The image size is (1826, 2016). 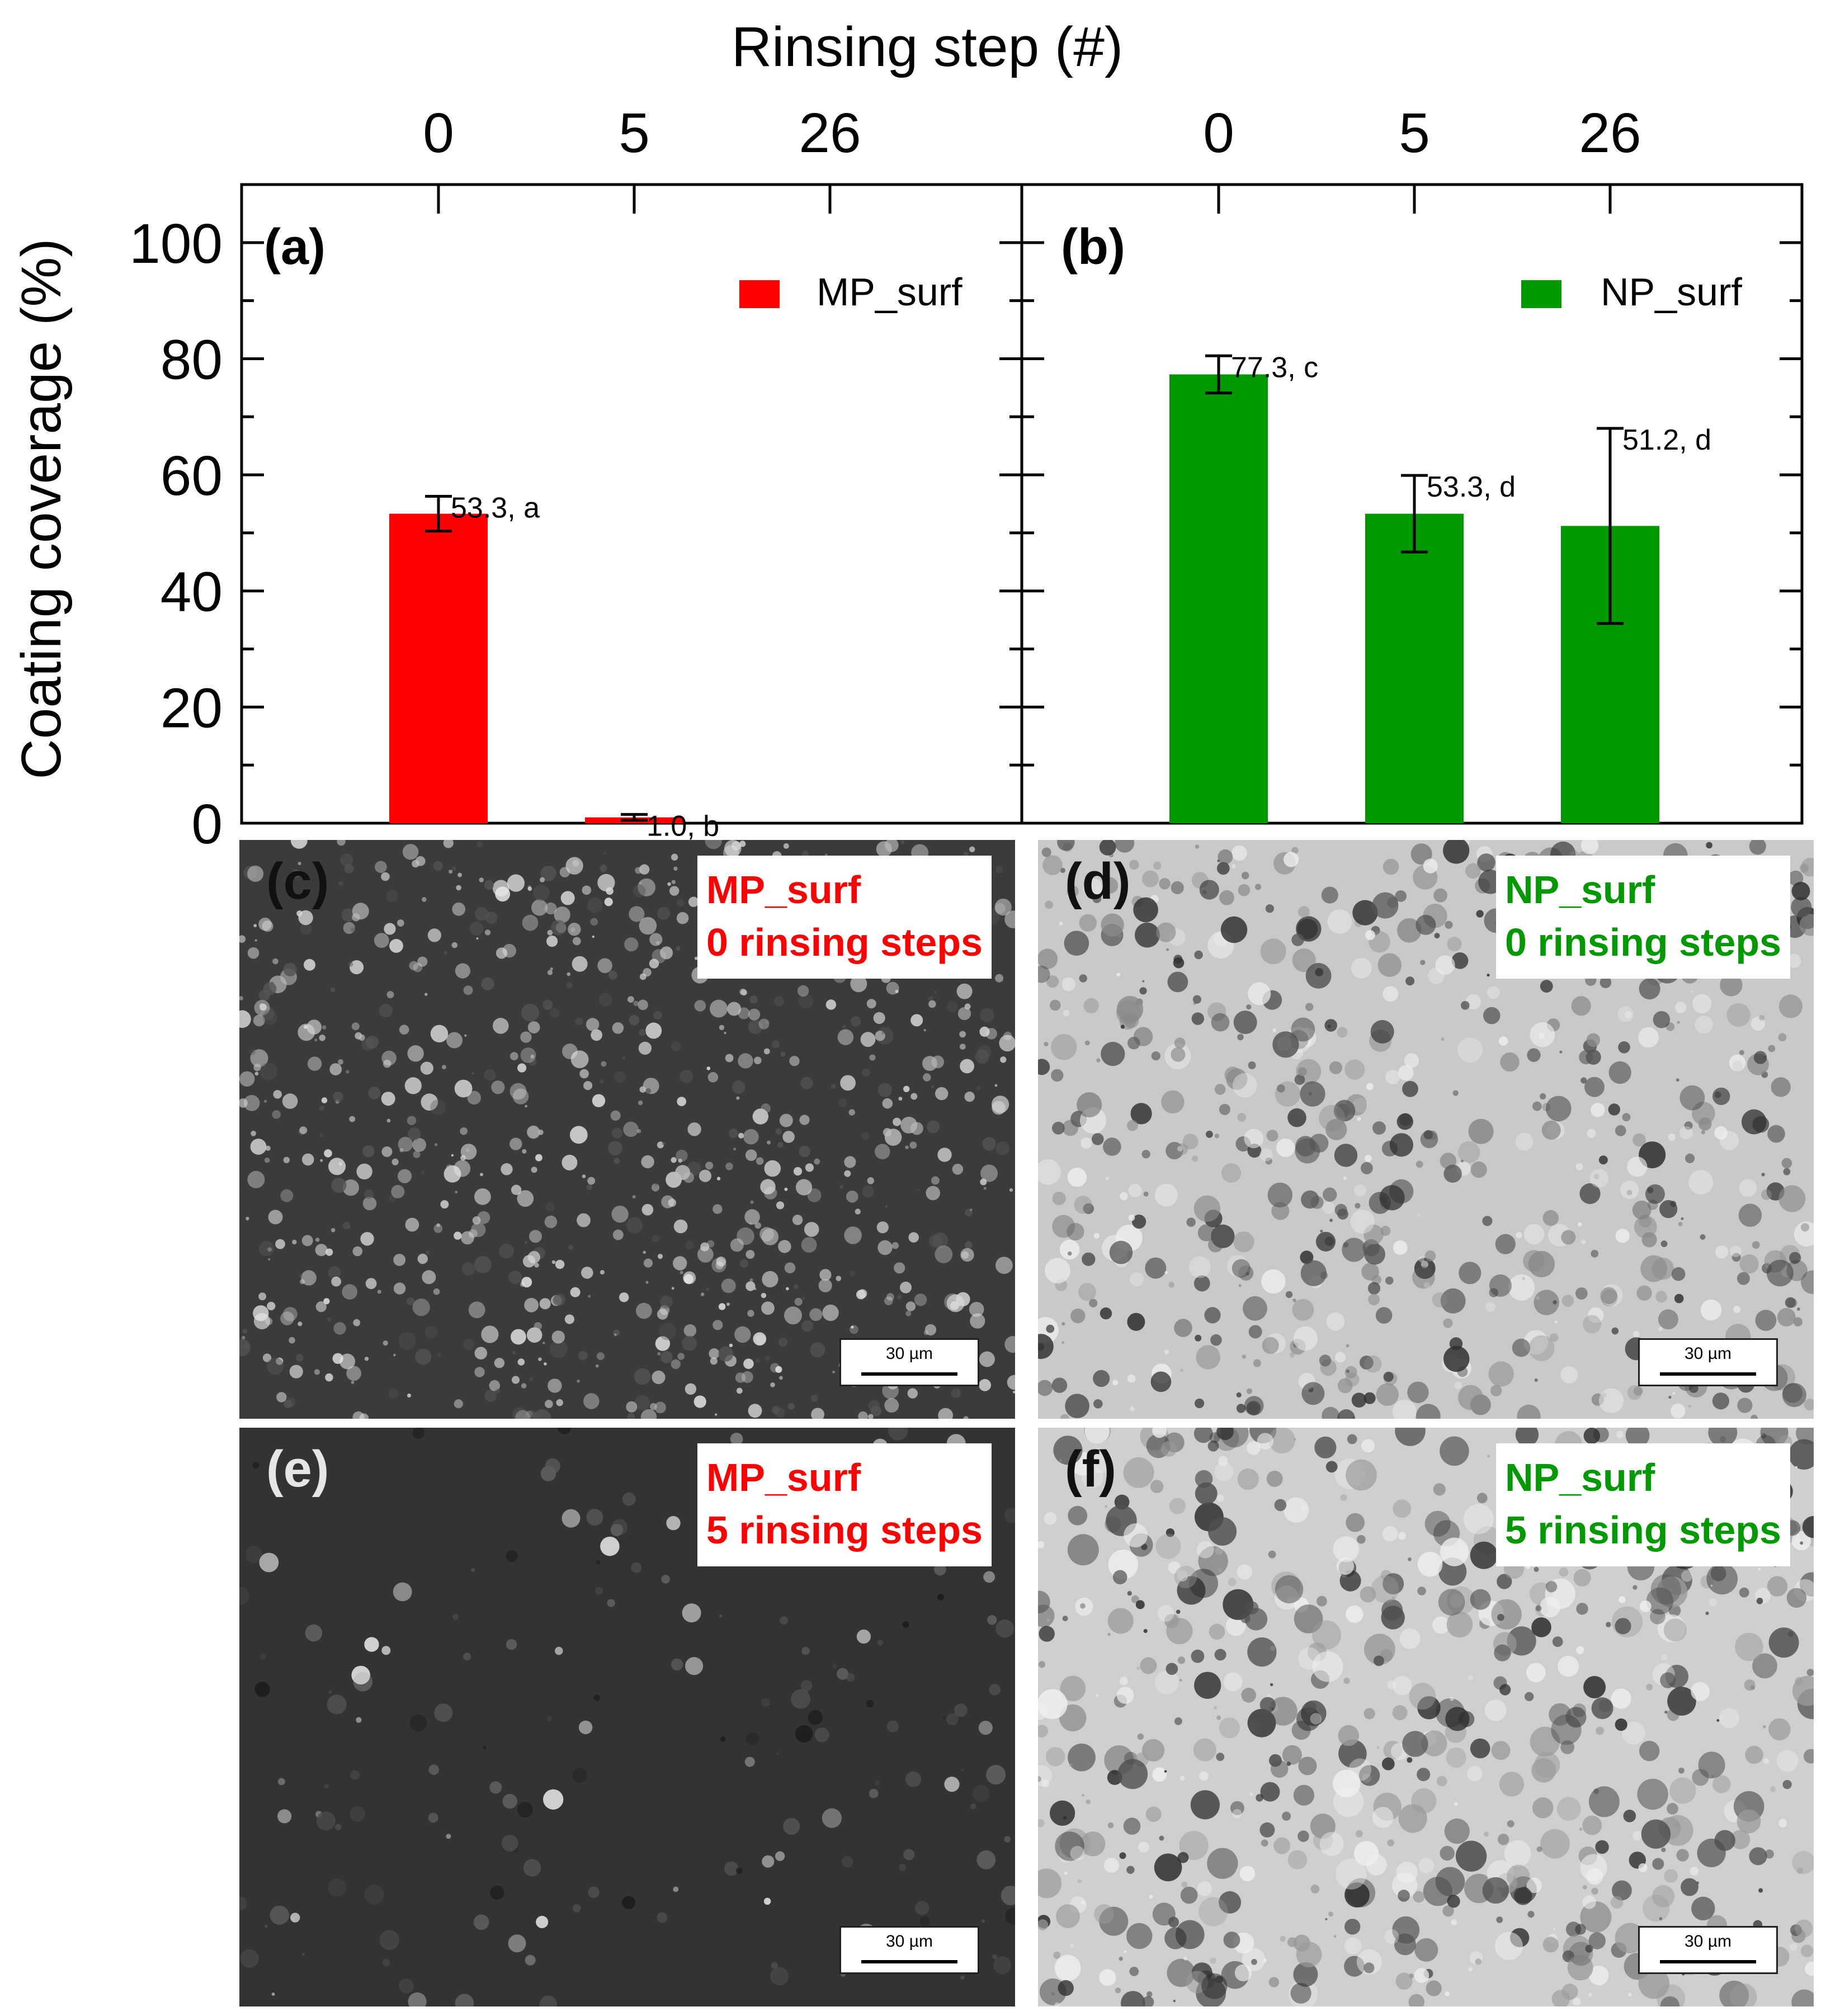 I want to click on legend-swatch-b, so click(x=1541, y=294).